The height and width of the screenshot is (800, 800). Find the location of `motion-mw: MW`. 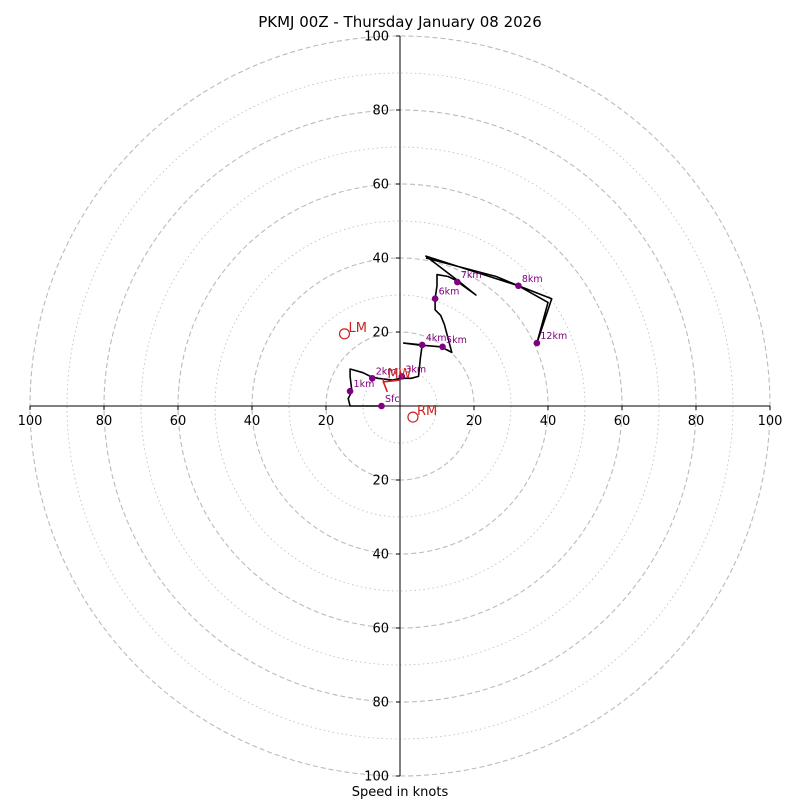

motion-mw: MW is located at coordinates (399, 374).